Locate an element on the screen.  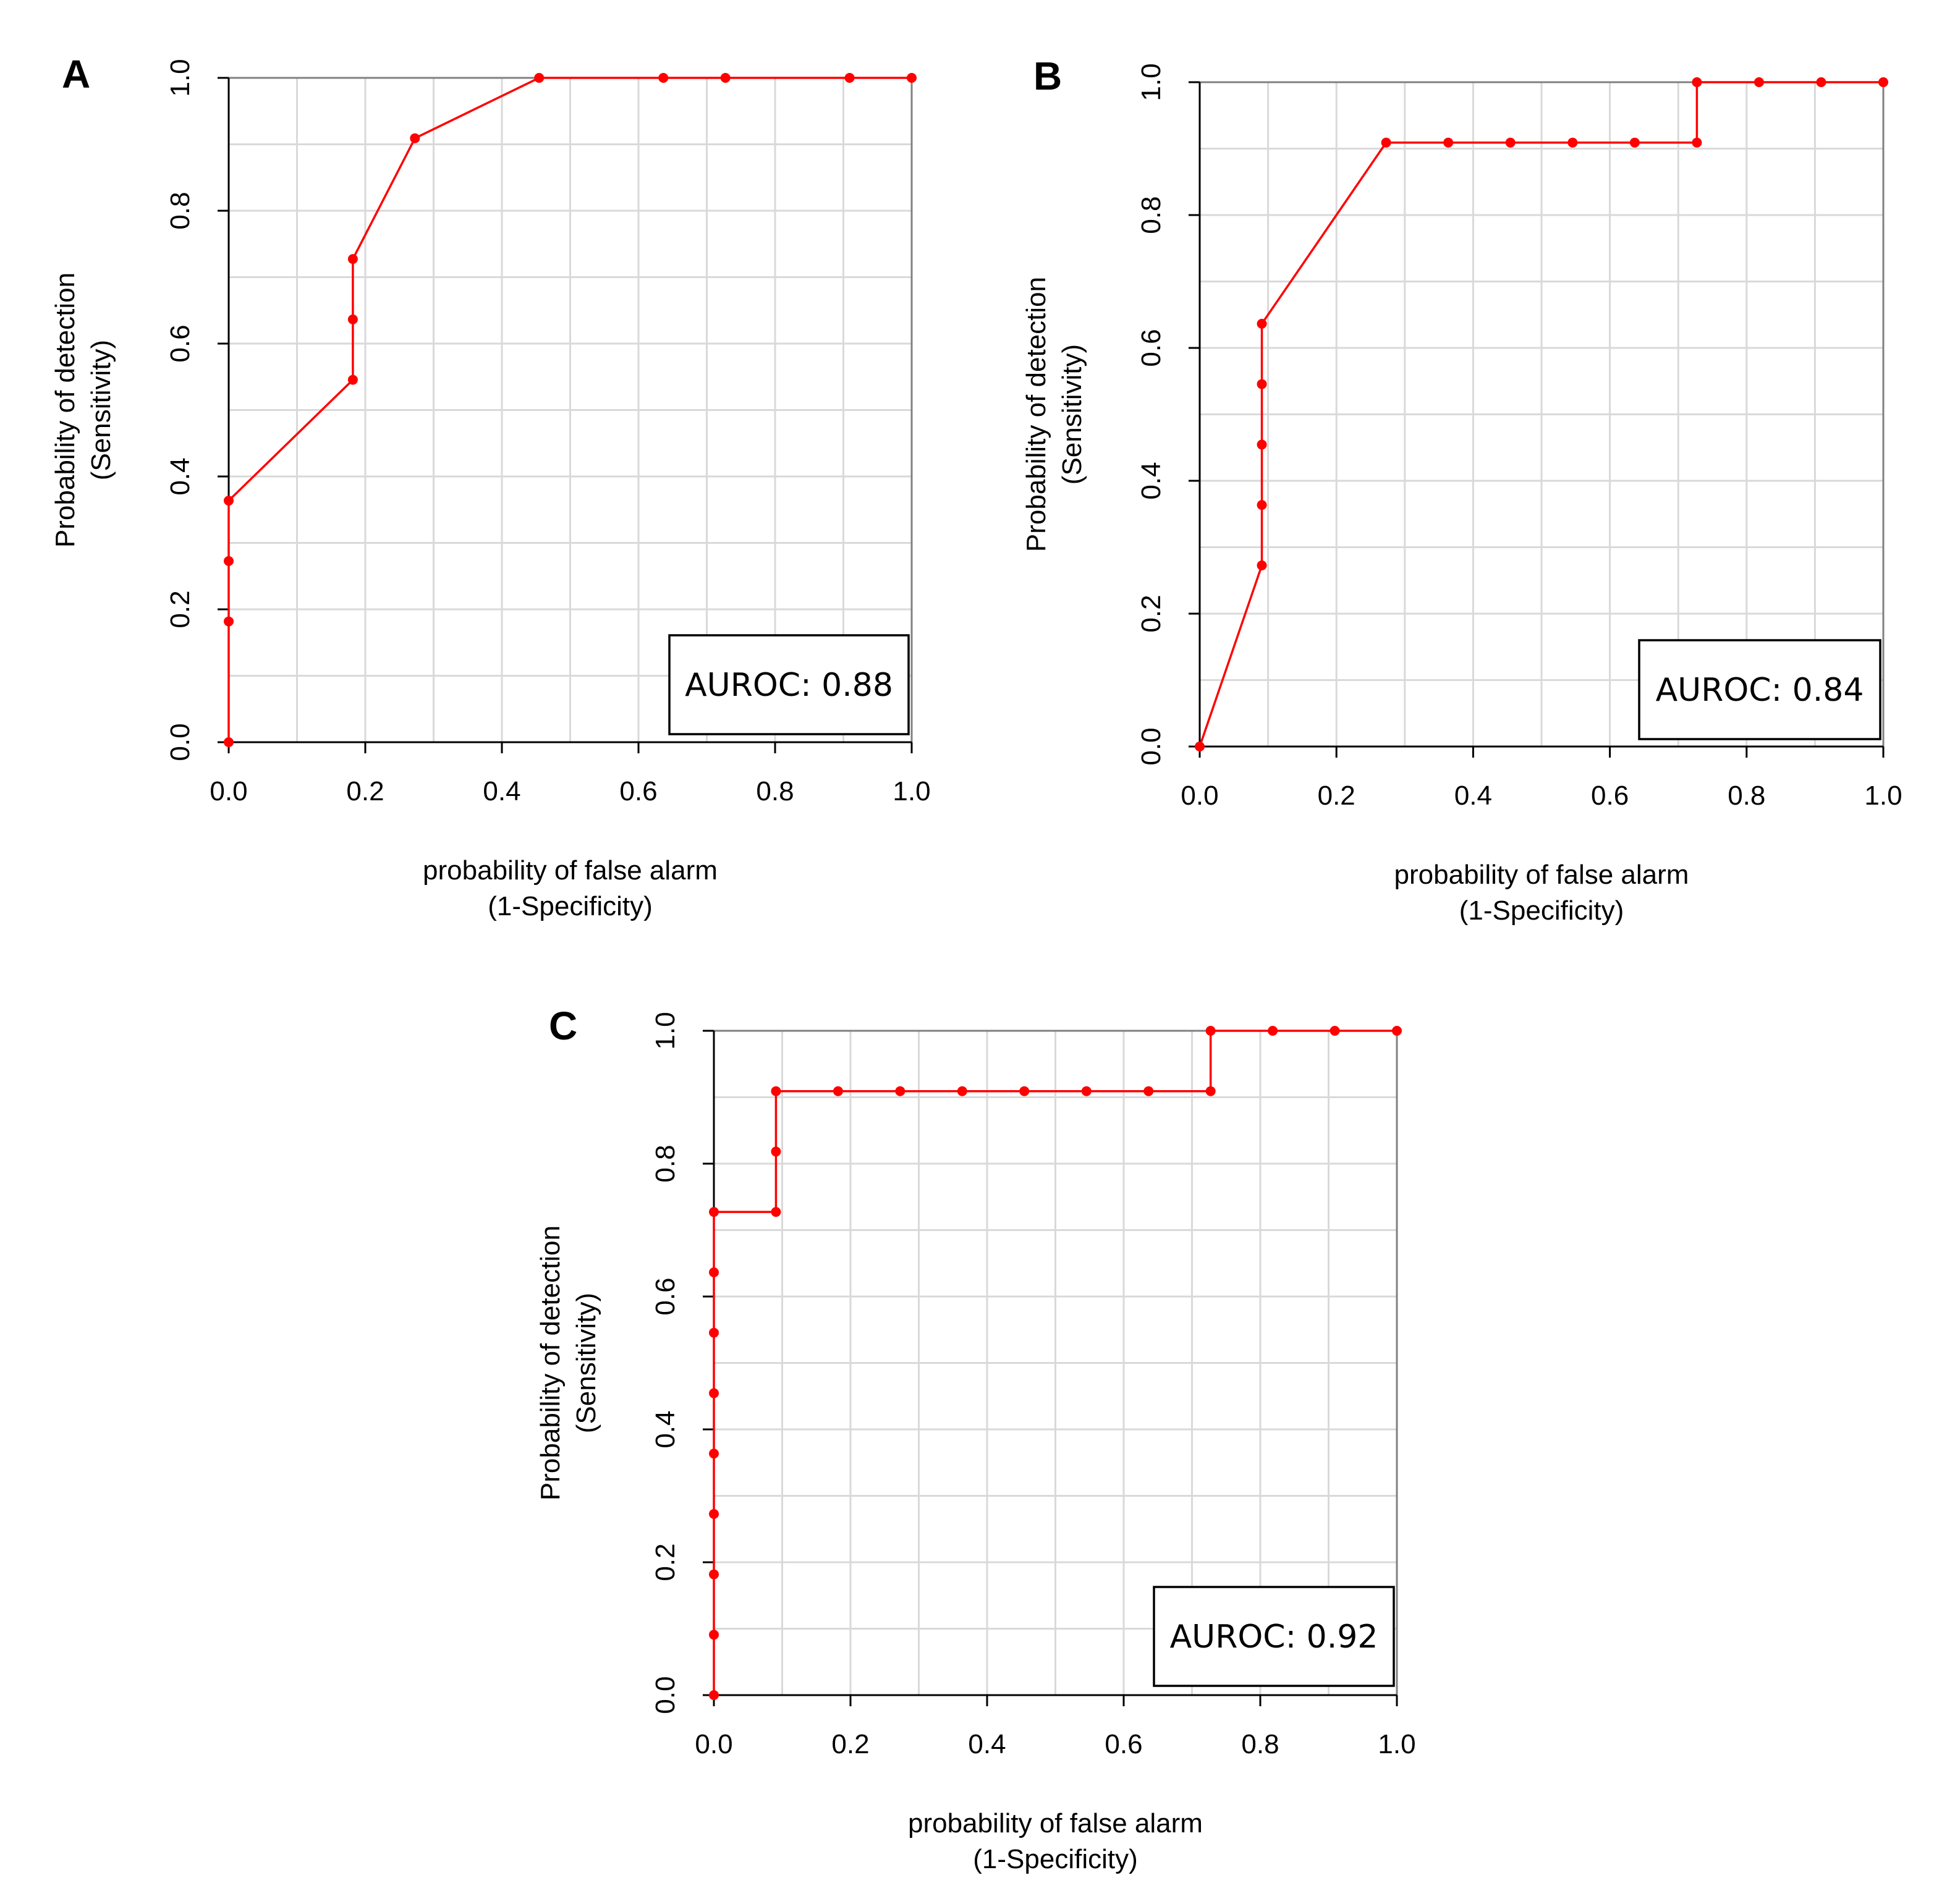
auroc-label: AUROC: 0.88 is located at coordinates (789, 685).